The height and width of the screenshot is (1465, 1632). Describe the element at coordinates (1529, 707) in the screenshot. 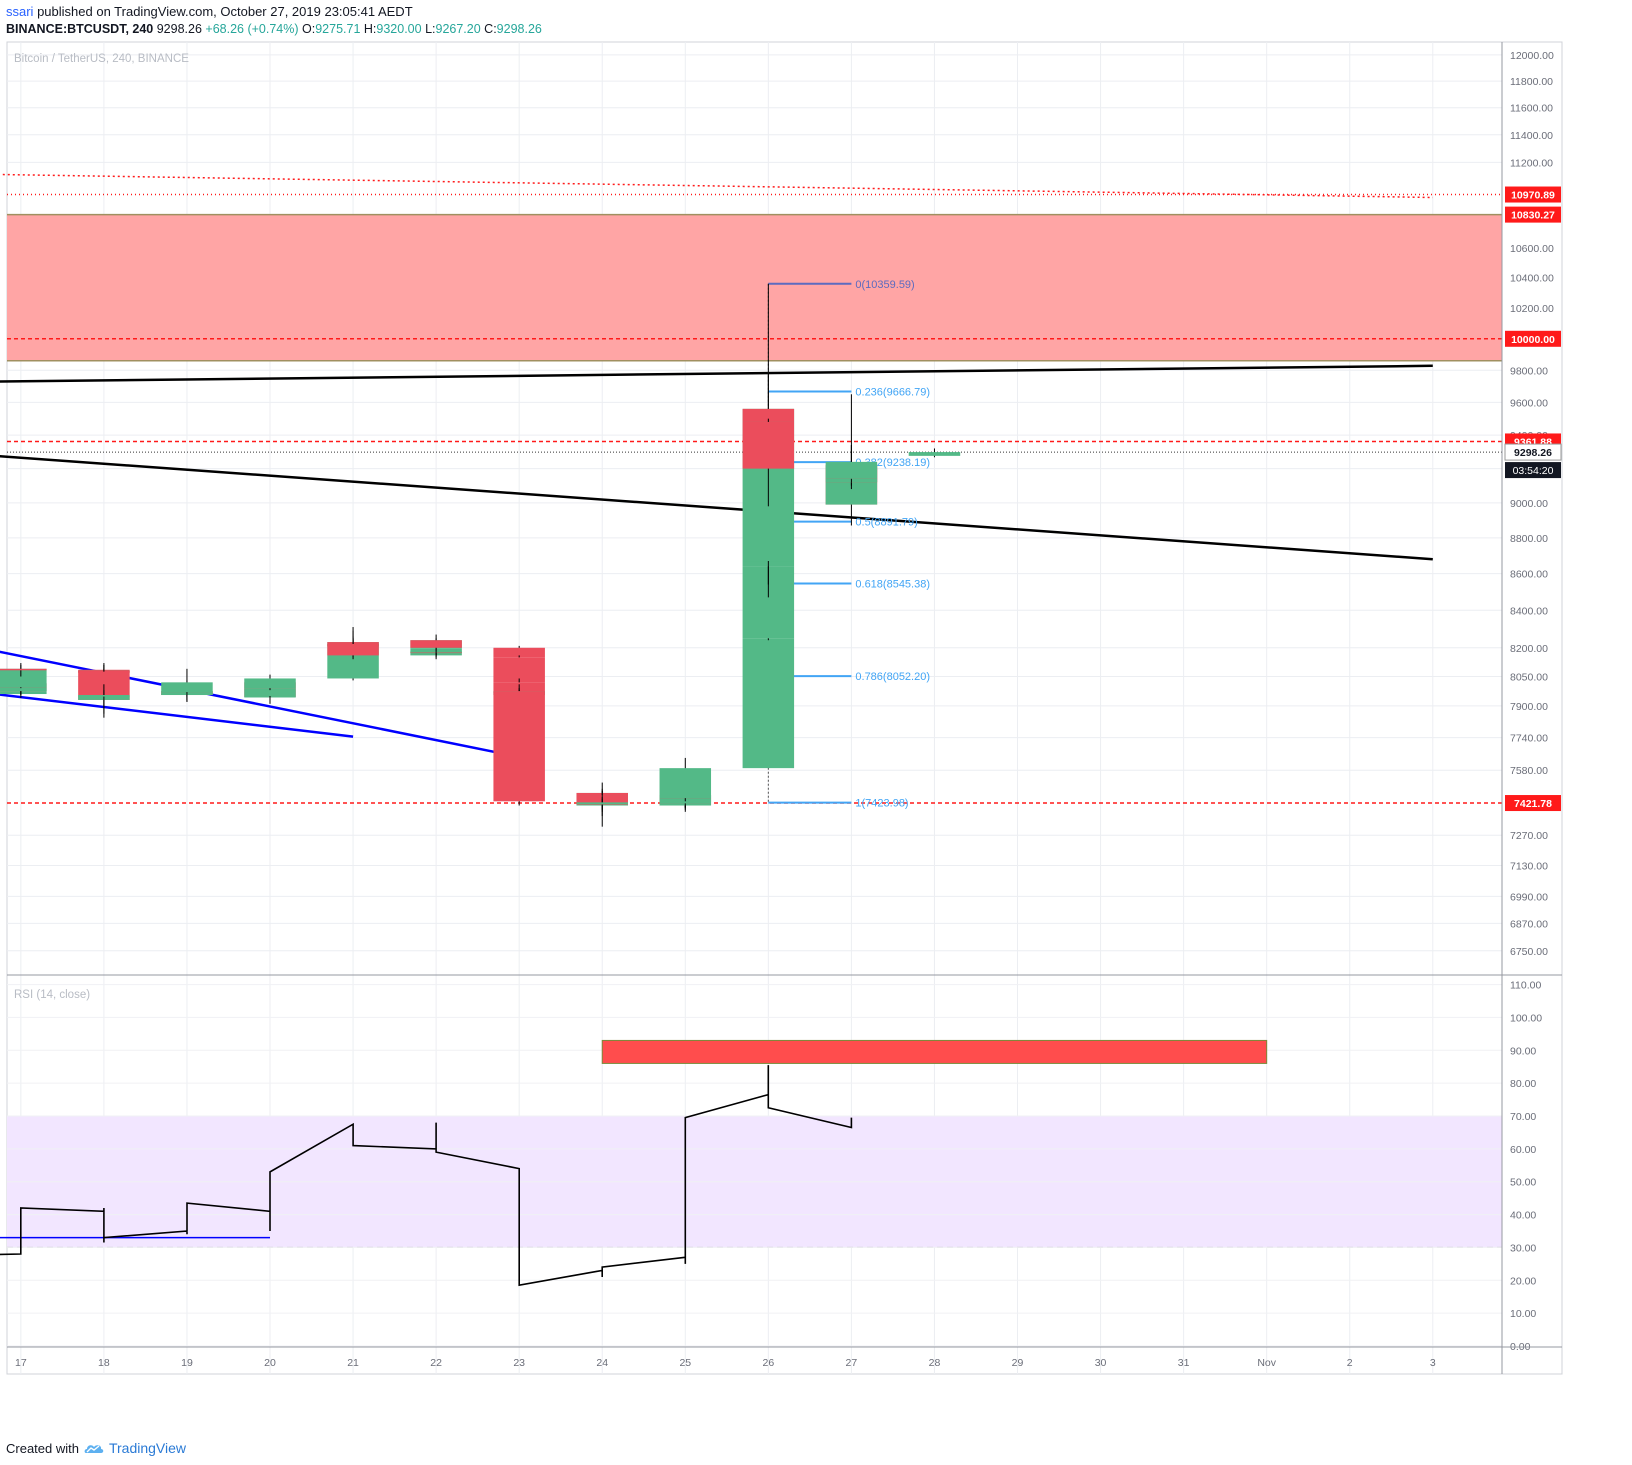

I see `price-tick-label: 7900.00` at that location.